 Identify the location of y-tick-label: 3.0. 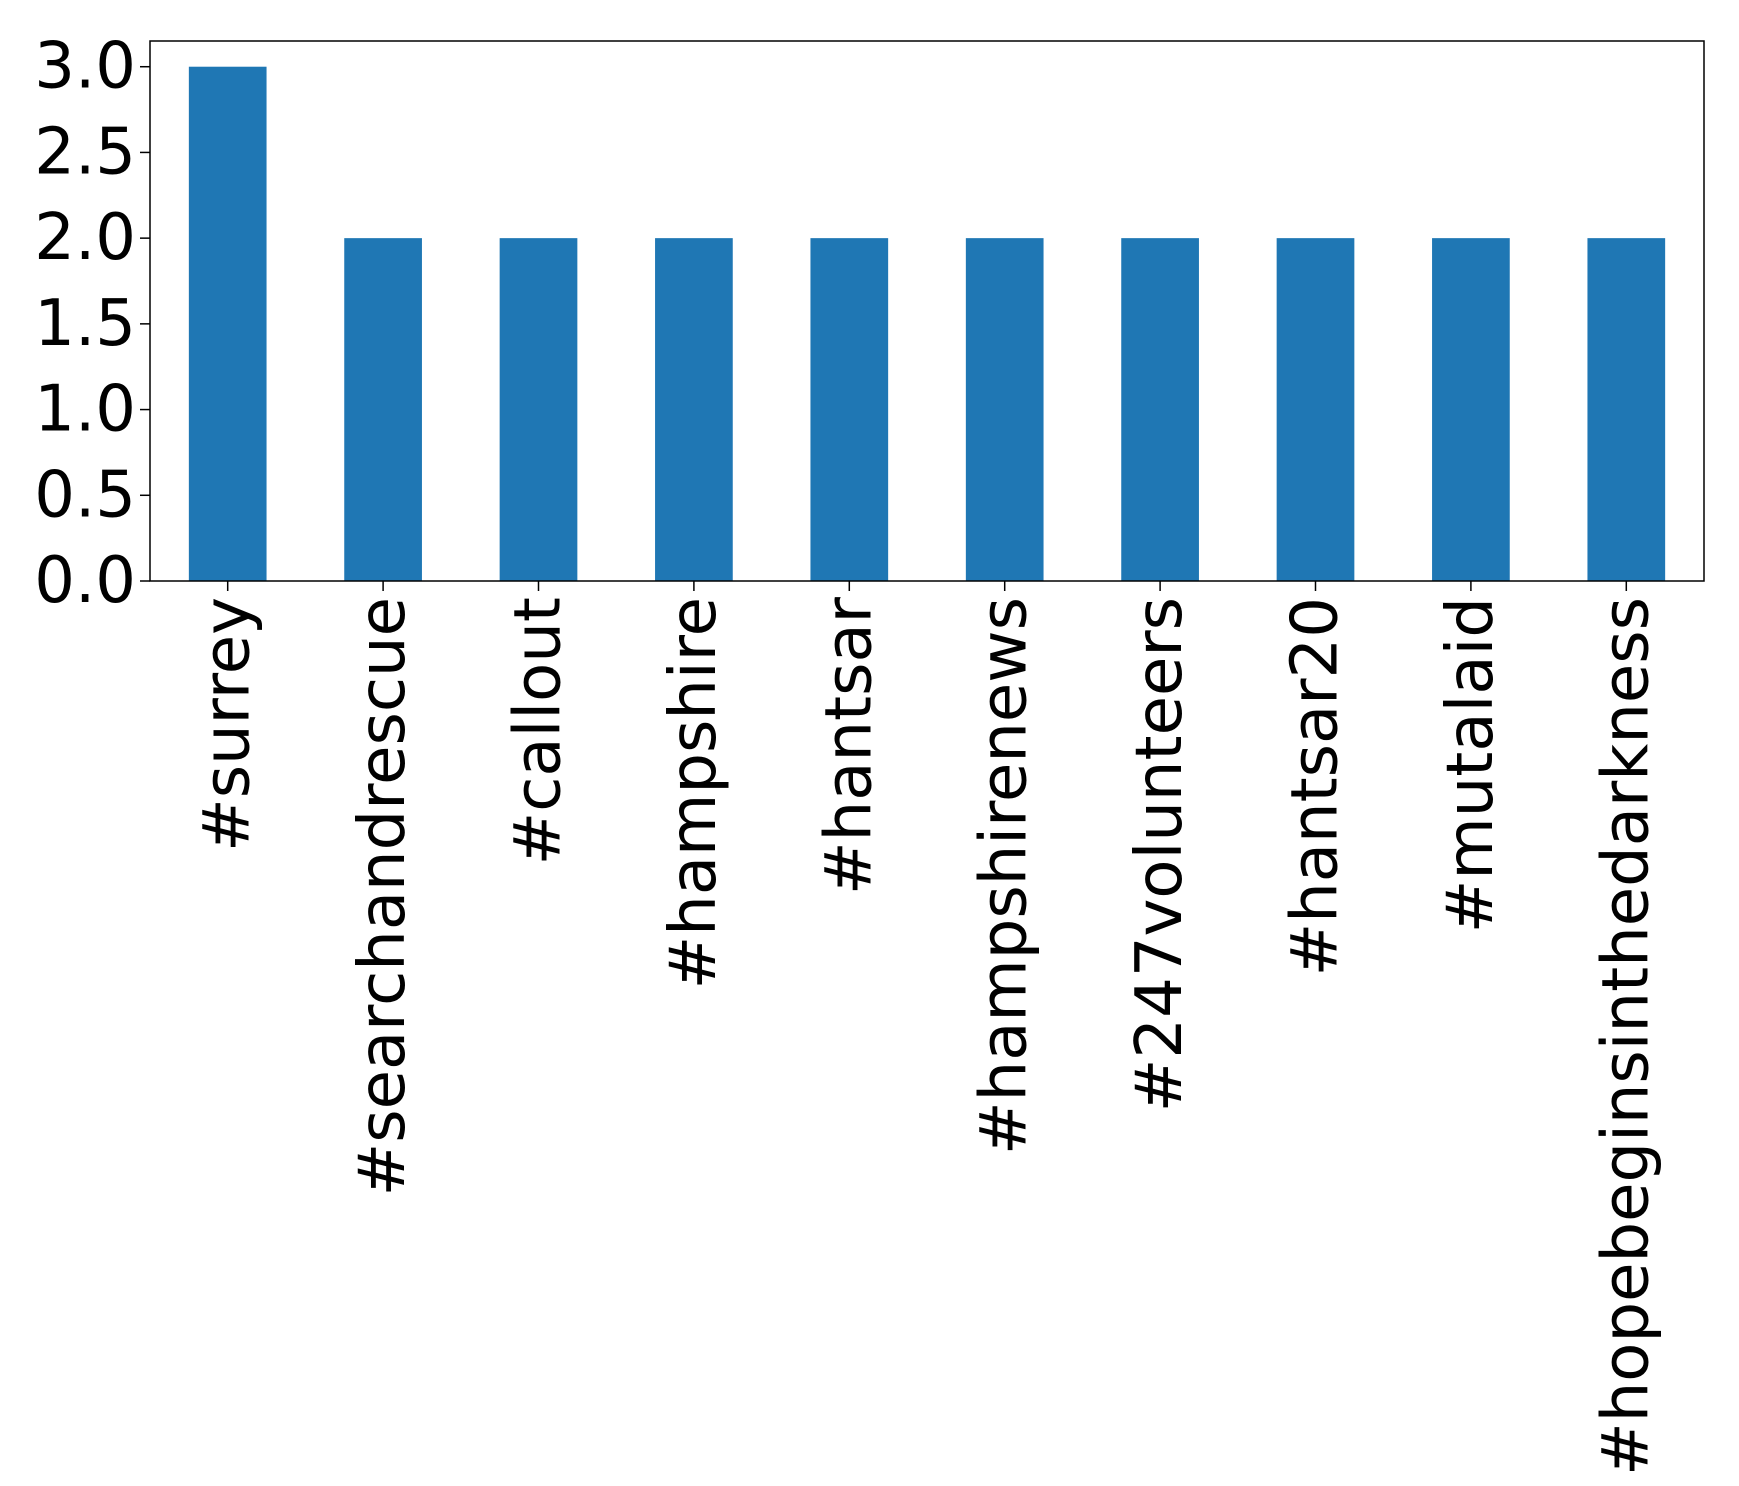
(85, 67).